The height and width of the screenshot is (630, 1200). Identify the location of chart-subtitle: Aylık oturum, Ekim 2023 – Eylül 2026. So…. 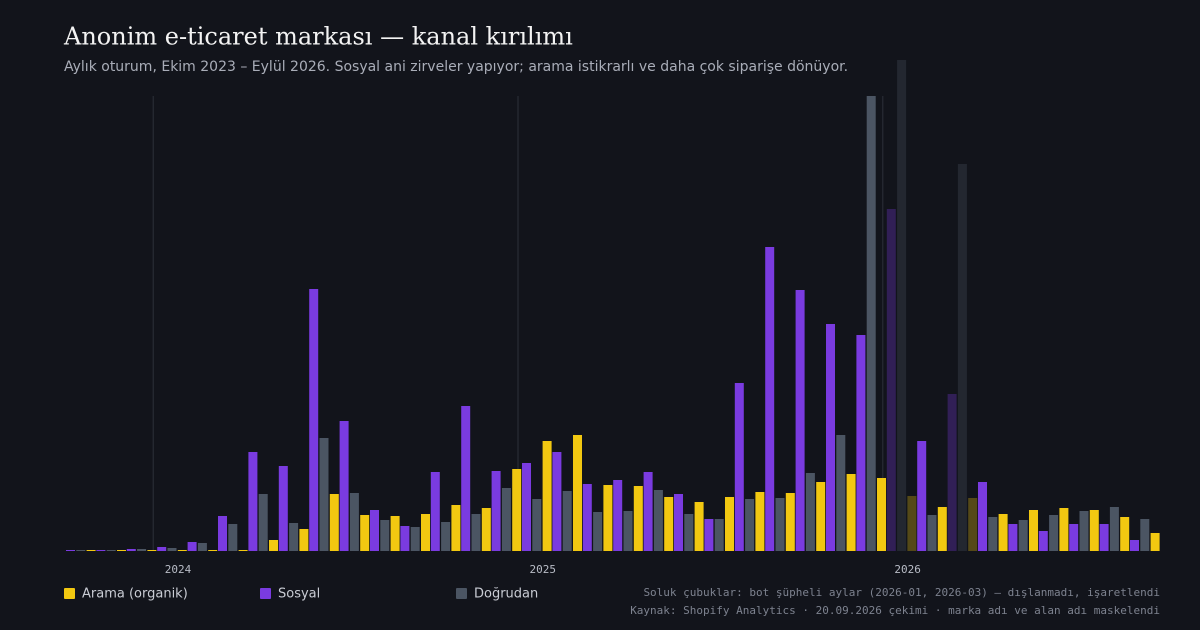
(456, 67).